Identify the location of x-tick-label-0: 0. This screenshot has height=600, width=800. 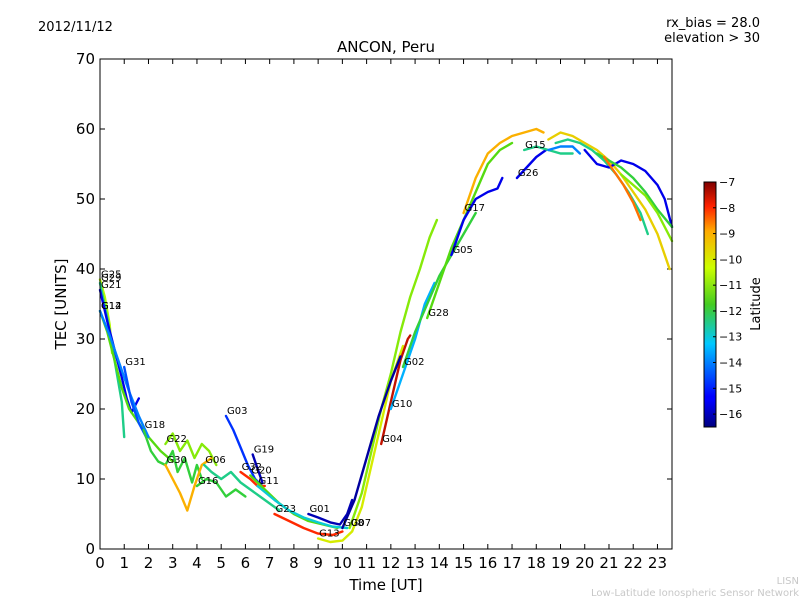
(100, 563).